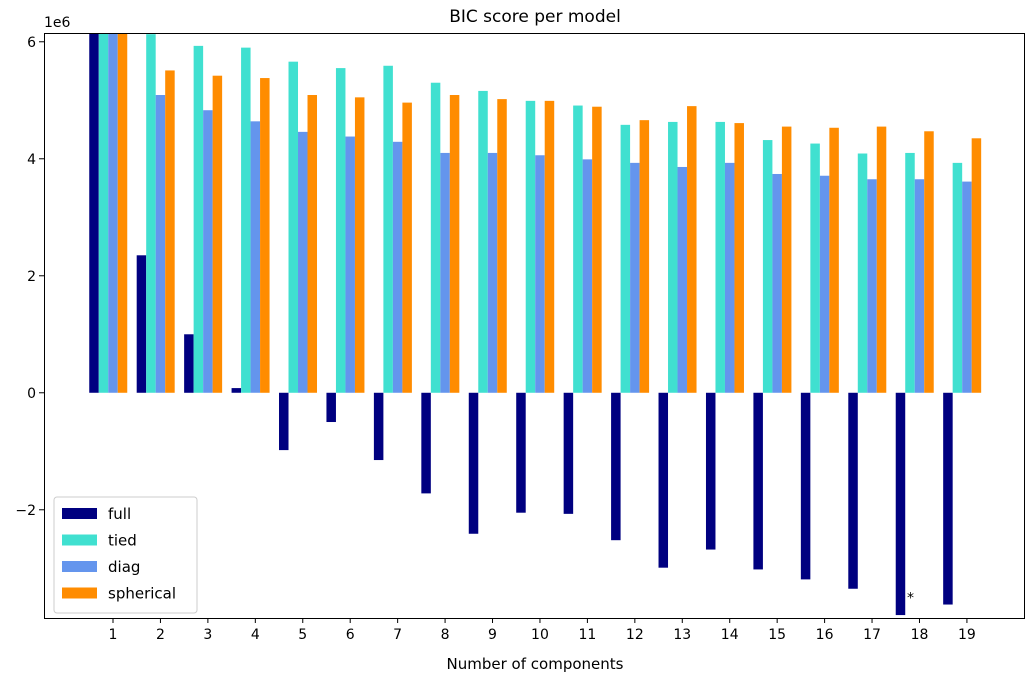 Image resolution: width=1025 pixels, height=681 pixels. What do you see at coordinates (122, 541) in the screenshot?
I see `legend-label-tied: tied` at bounding box center [122, 541].